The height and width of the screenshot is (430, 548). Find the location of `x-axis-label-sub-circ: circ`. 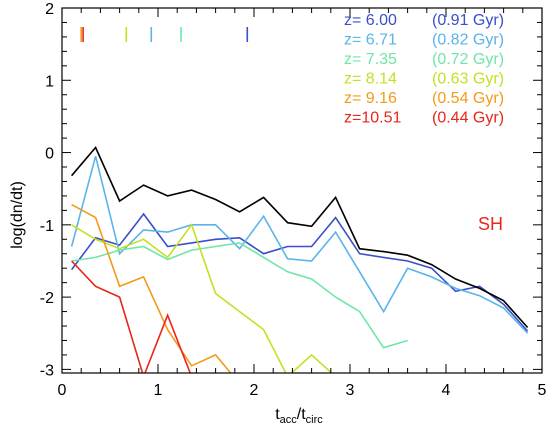

x-axis-label-sub-circ: circ is located at coordinates (315, 420).